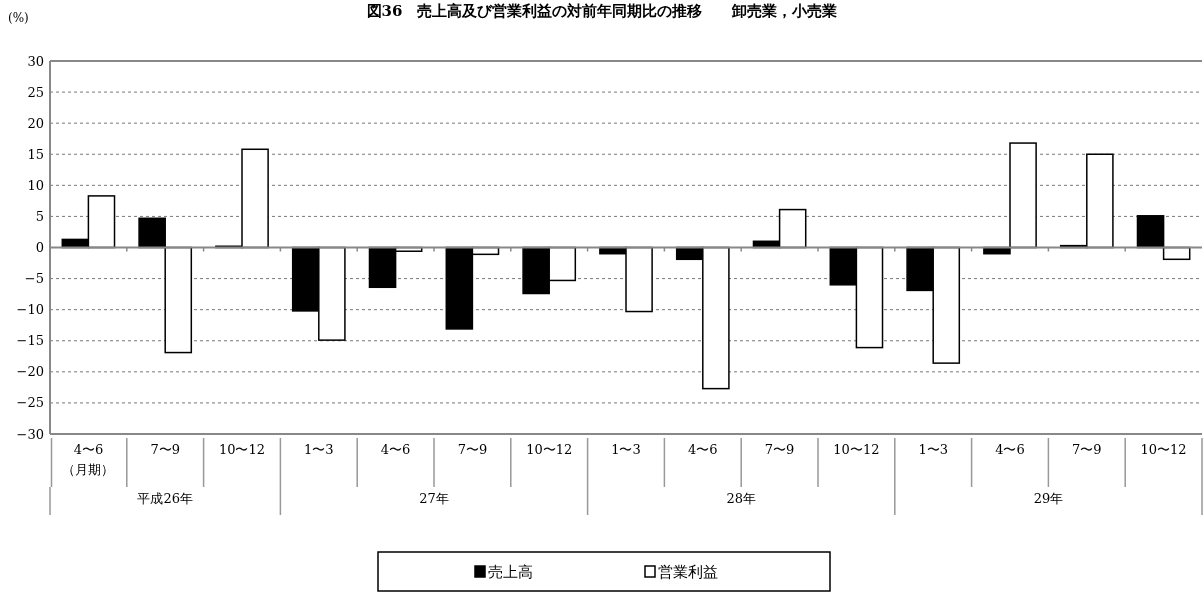 The image size is (1204, 595). What do you see at coordinates (30, 434) in the screenshot?
I see `y-tick-label: −30` at bounding box center [30, 434].